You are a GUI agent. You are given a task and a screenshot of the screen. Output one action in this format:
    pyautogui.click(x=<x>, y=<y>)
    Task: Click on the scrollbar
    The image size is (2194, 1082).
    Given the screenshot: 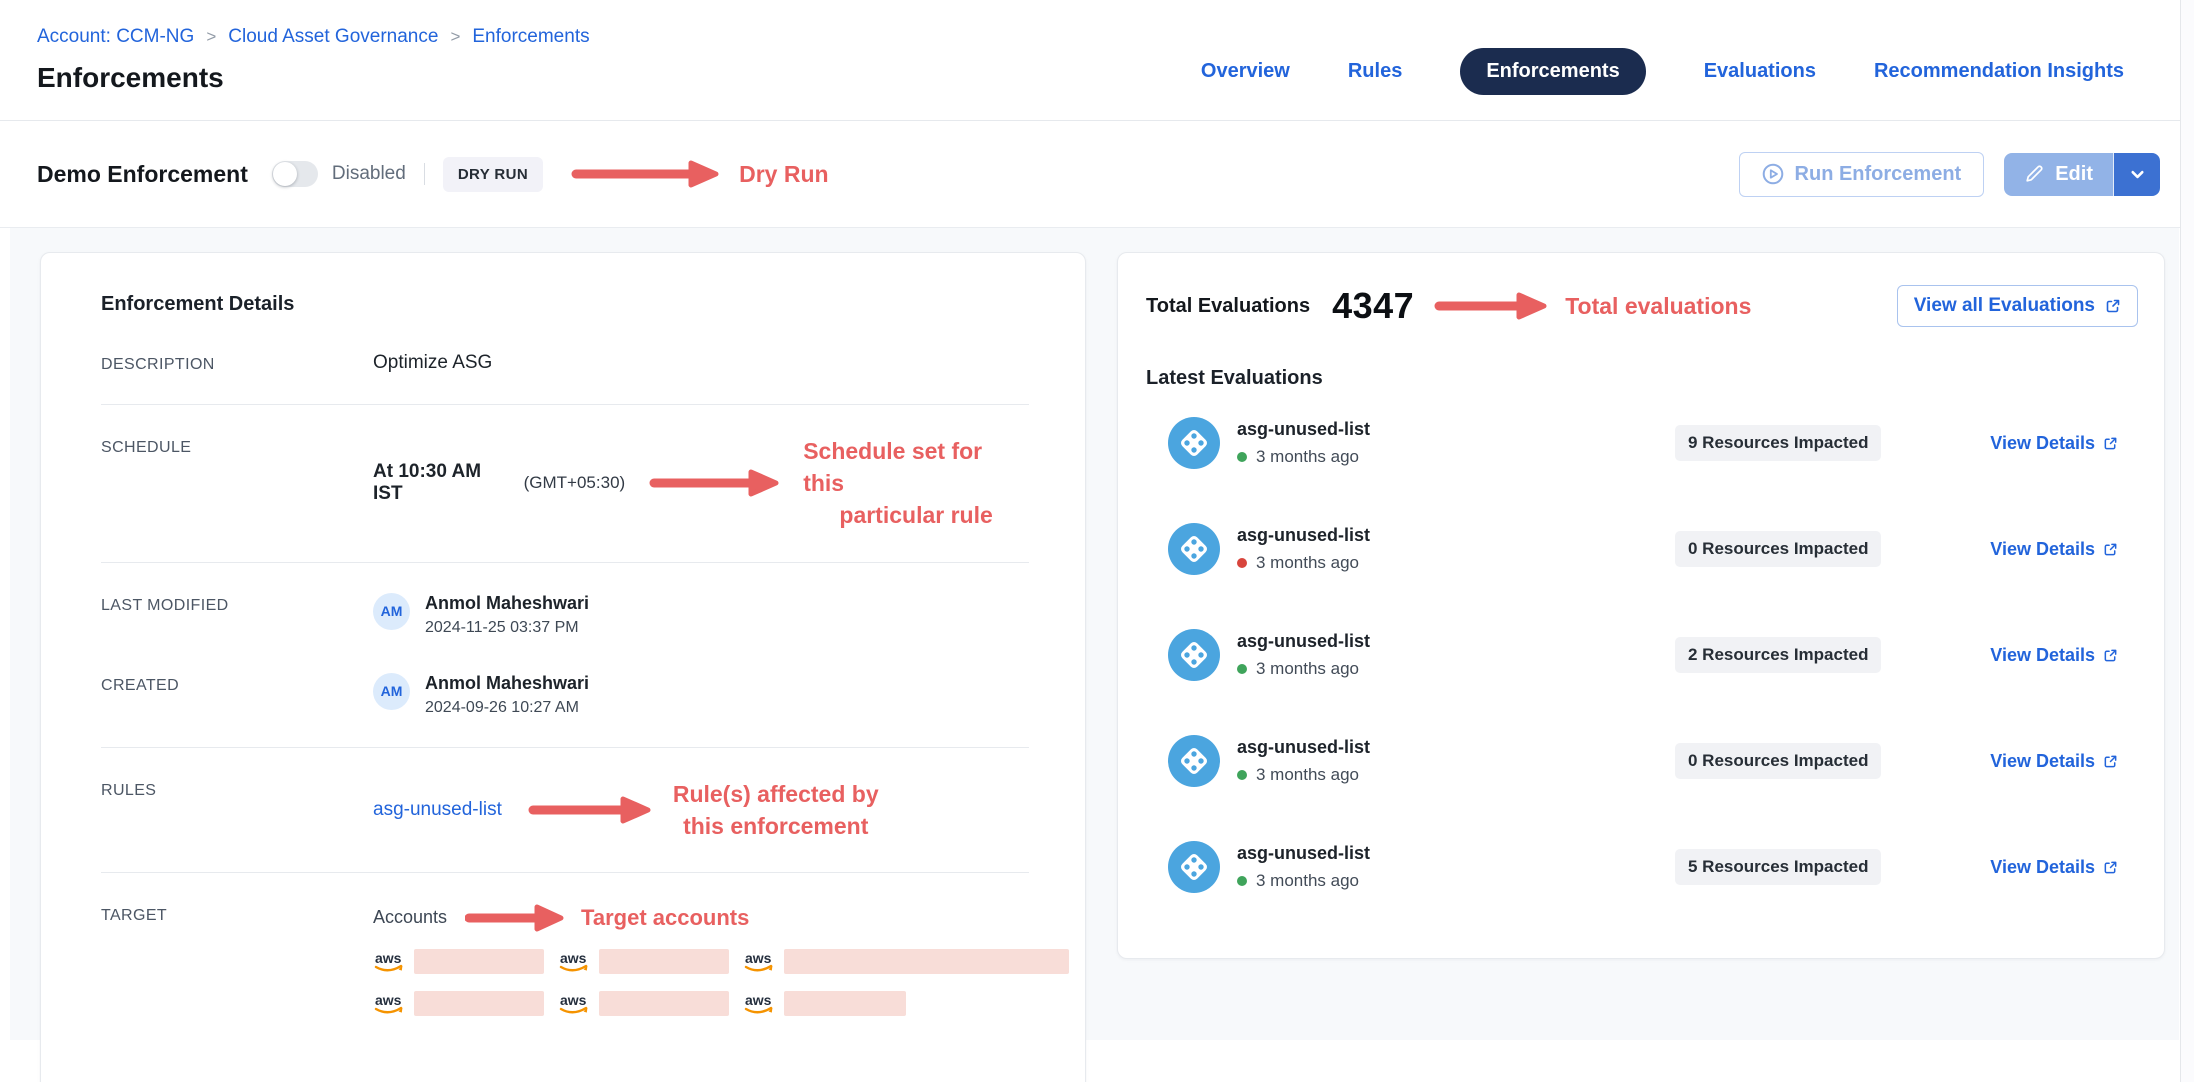 What is the action you would take?
    pyautogui.click(x=2187, y=541)
    